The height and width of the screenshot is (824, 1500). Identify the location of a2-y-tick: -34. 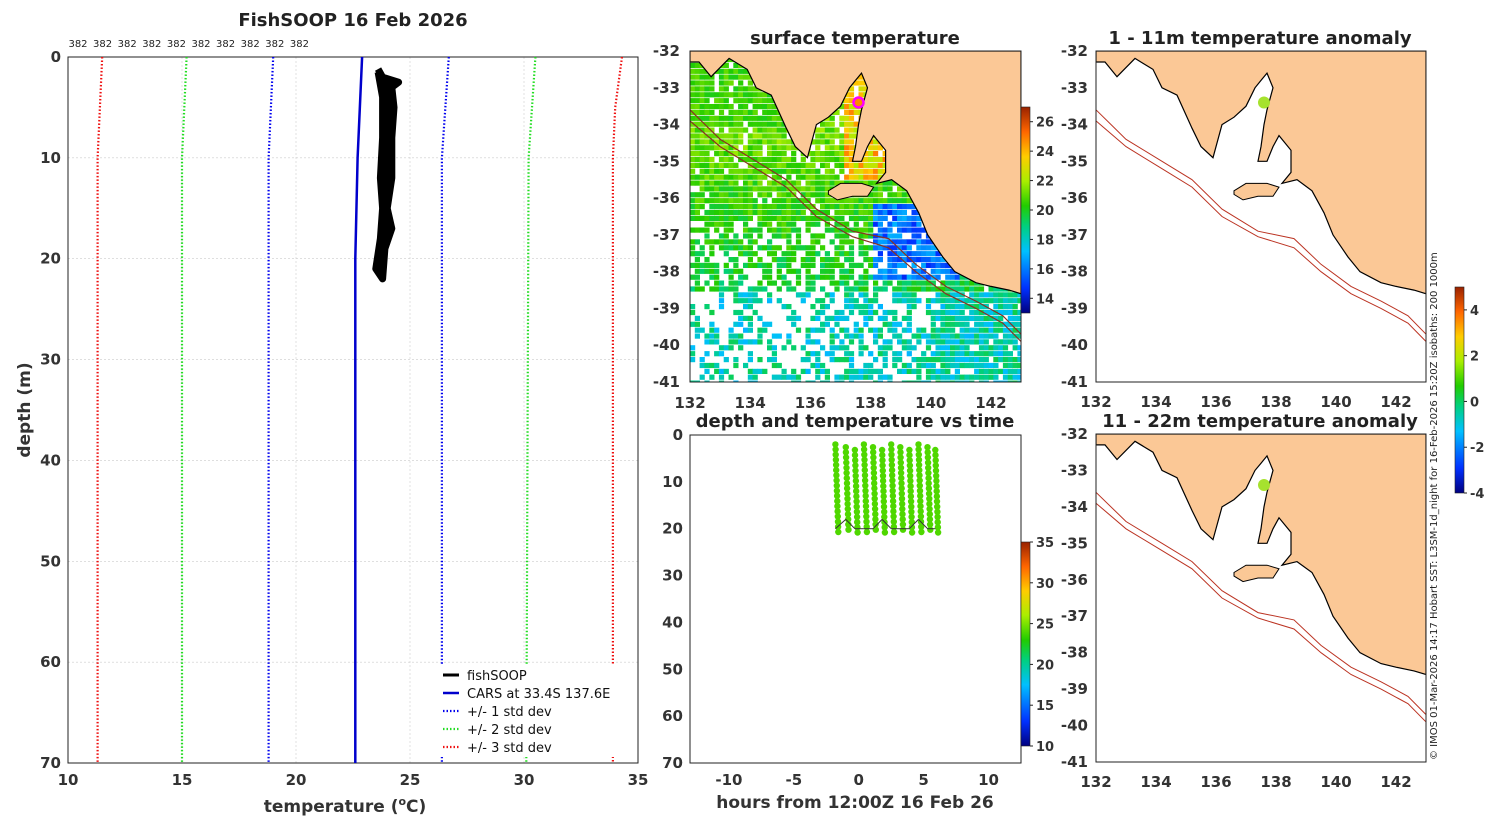
(1074, 507).